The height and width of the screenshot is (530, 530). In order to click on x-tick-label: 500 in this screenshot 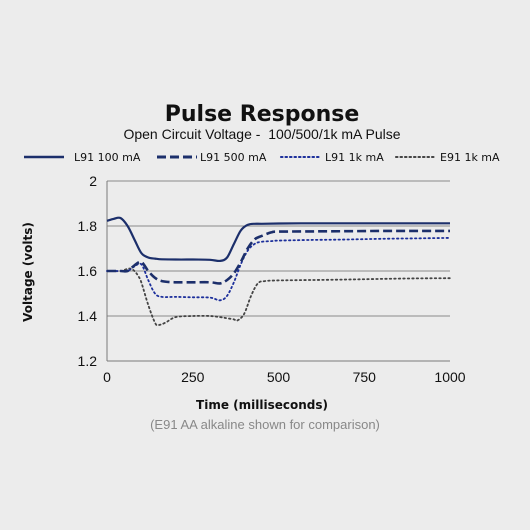, I will do `click(279, 377)`.